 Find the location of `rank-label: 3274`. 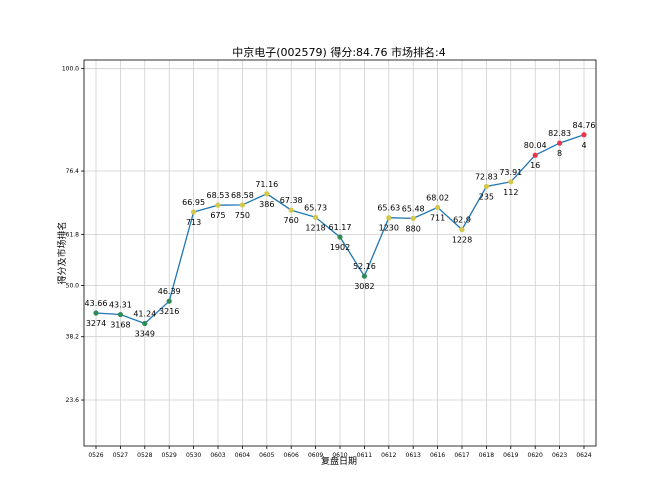

rank-label: 3274 is located at coordinates (96, 323).